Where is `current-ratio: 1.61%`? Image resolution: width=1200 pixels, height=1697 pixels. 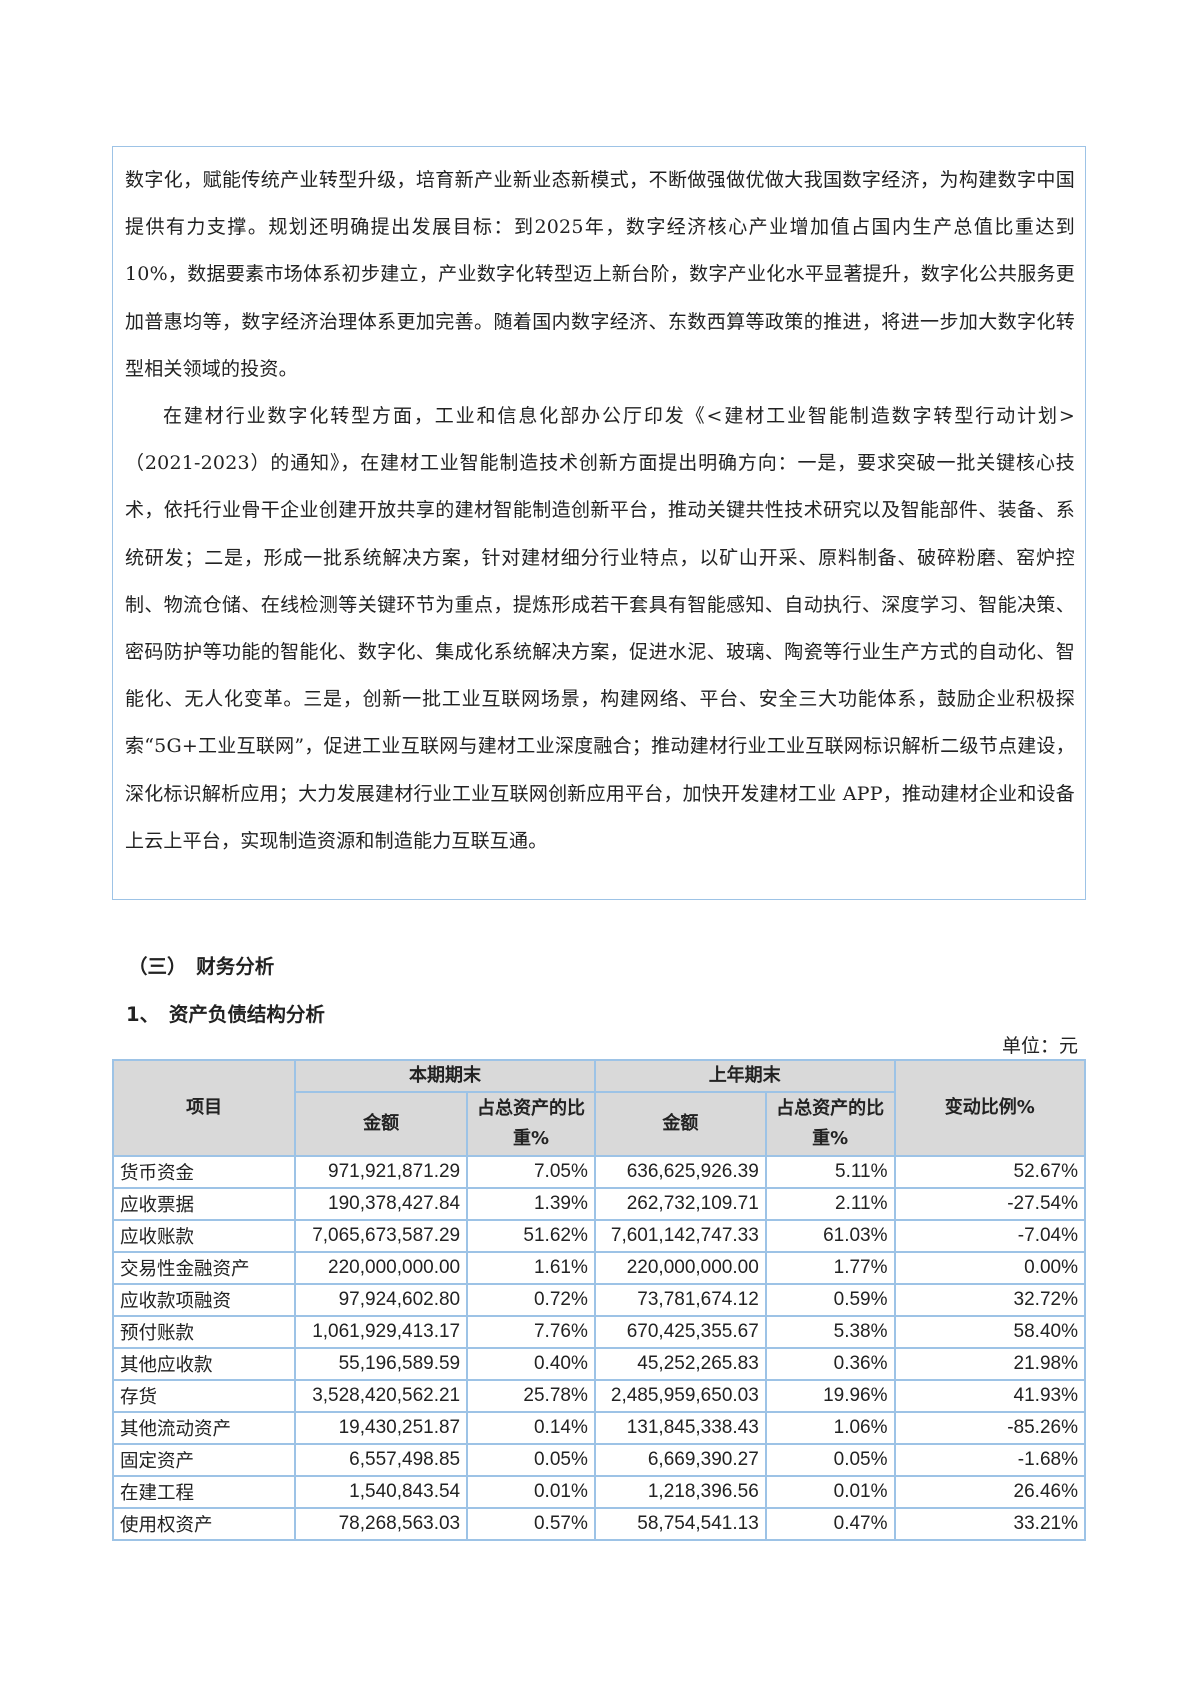
current-ratio: 1.61% is located at coordinates (531, 1268).